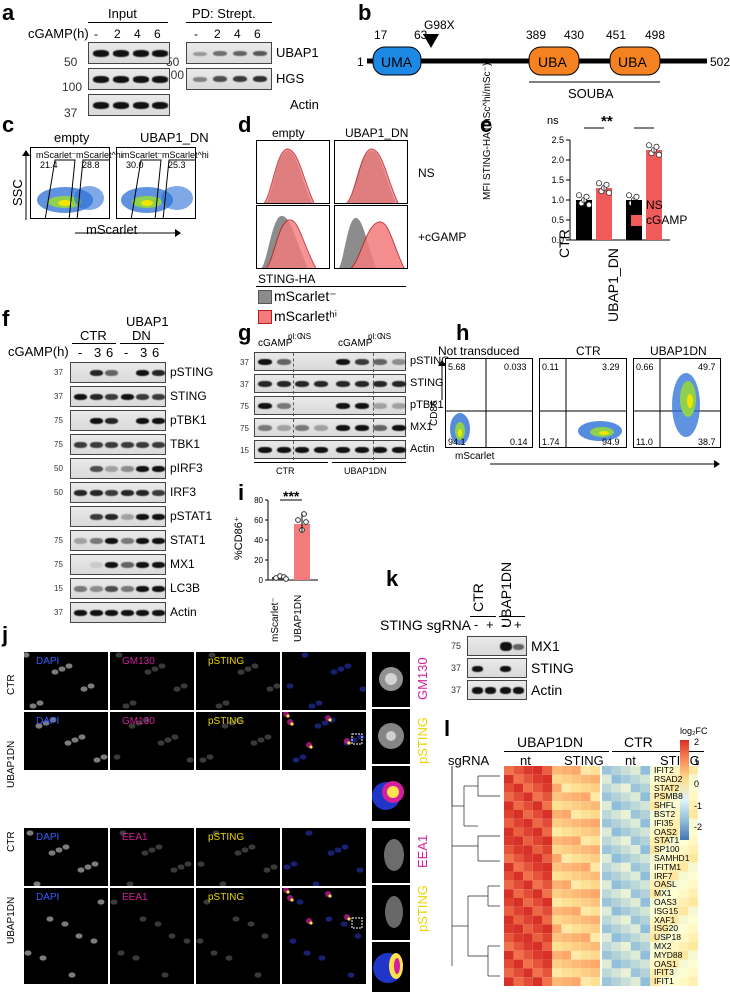 The height and width of the screenshot is (995, 730). What do you see at coordinates (226, 661) in the screenshot?
I see `channel-label: pSTING` at bounding box center [226, 661].